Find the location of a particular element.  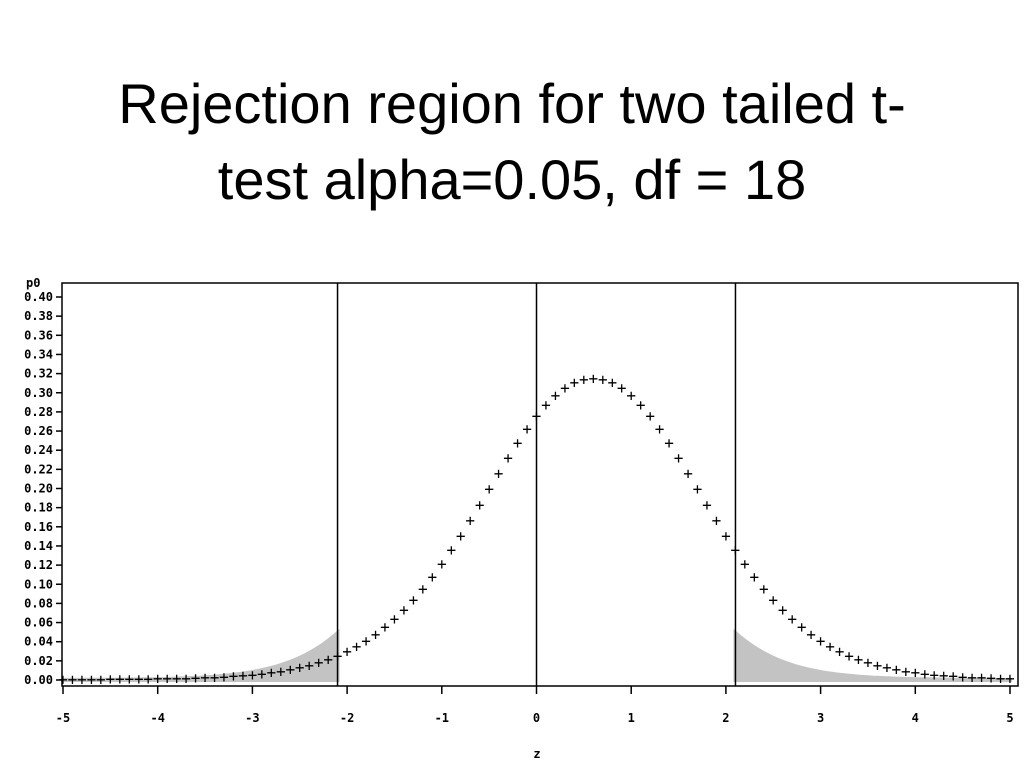

y-tick-label: 0.02 is located at coordinates (38, 661).